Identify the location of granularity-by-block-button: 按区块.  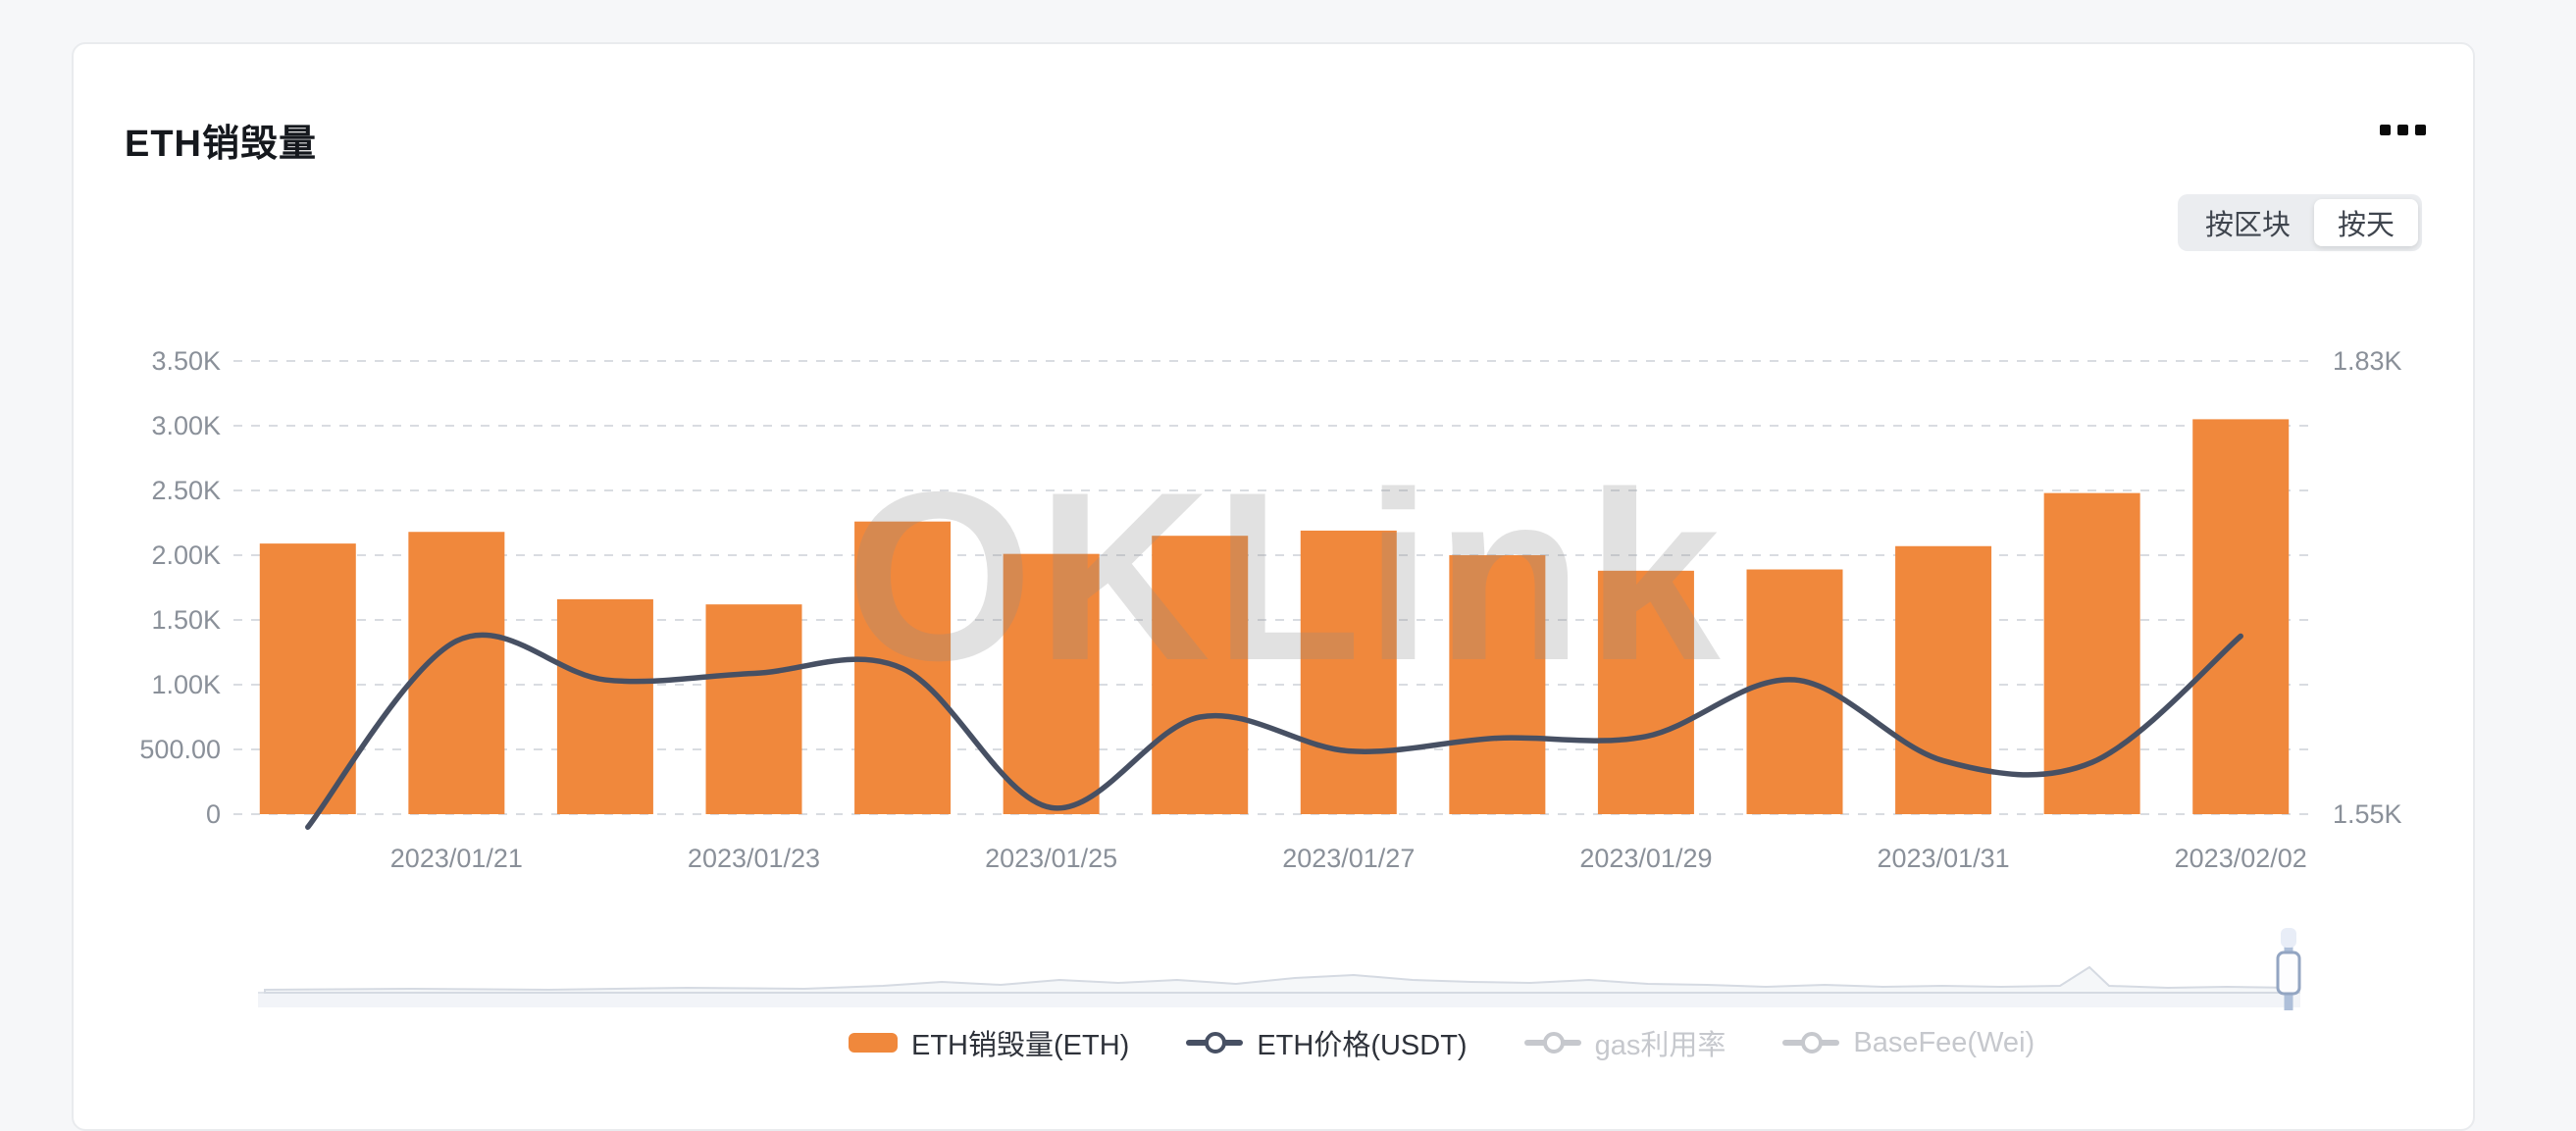
(2247, 225).